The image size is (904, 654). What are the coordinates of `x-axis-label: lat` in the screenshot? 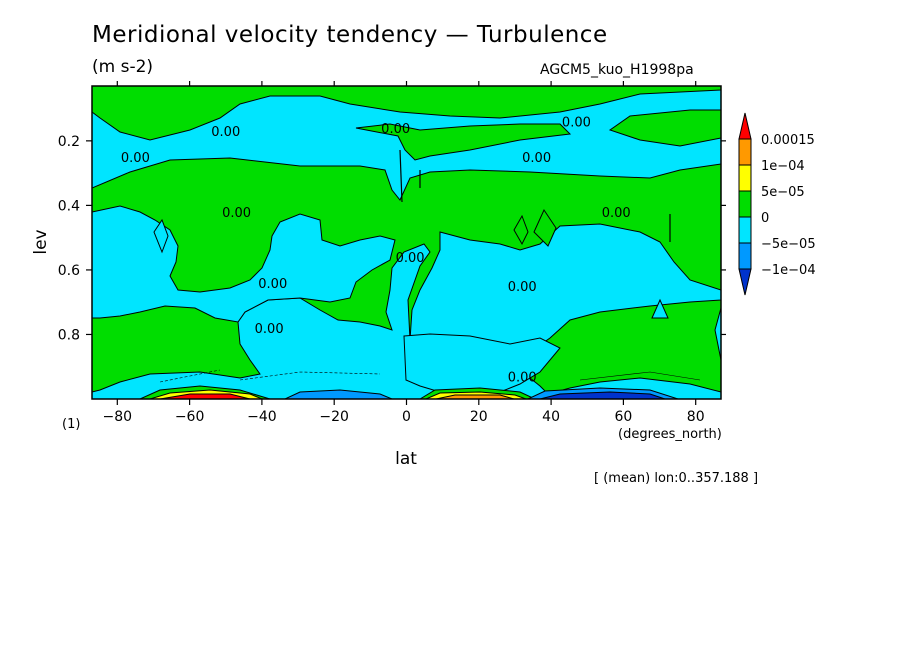 It's located at (406, 459).